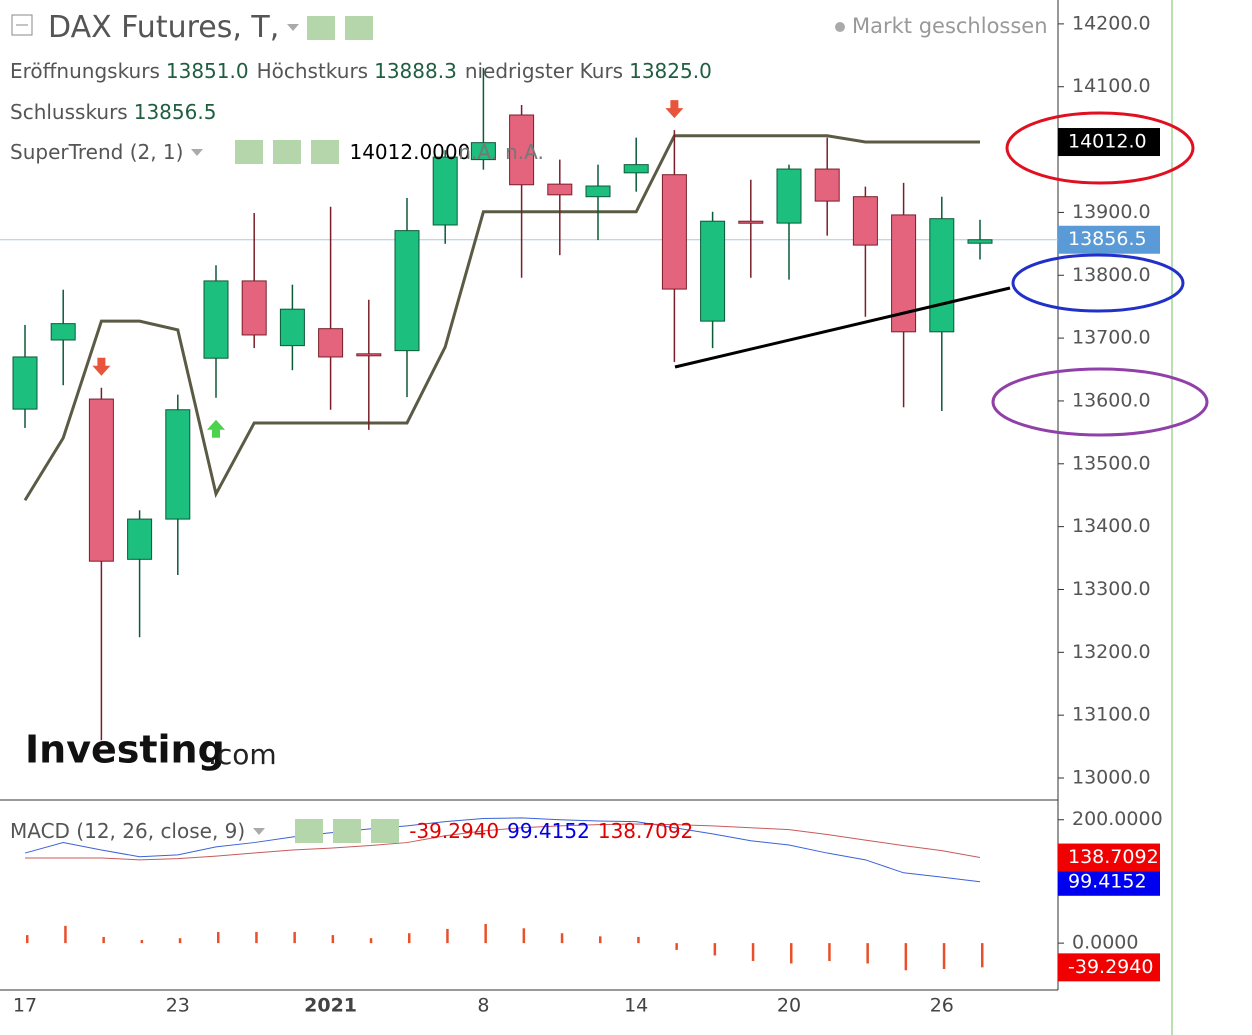 This screenshot has width=1252, height=1035. Describe the element at coordinates (1111, 652) in the screenshot. I see `y-tick-label: 13200.0` at that location.